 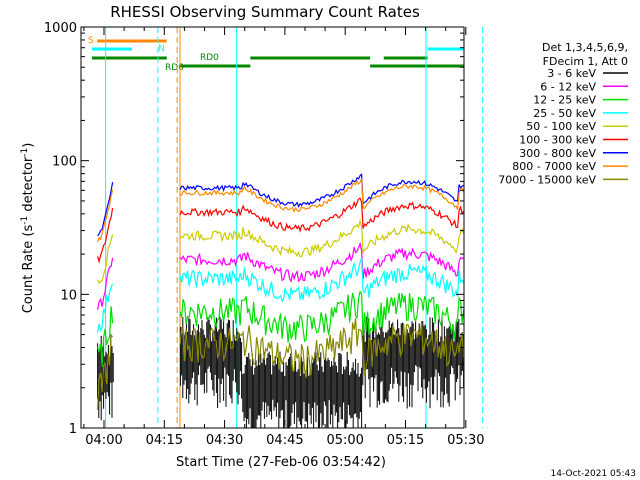 What do you see at coordinates (557, 153) in the screenshot?
I see `legend-label: 300 - 800 keV` at bounding box center [557, 153].